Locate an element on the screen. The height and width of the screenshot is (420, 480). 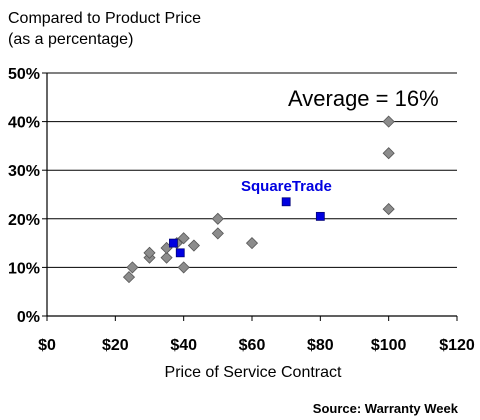
squaretrade-label: SquareTrade is located at coordinates (286, 186).